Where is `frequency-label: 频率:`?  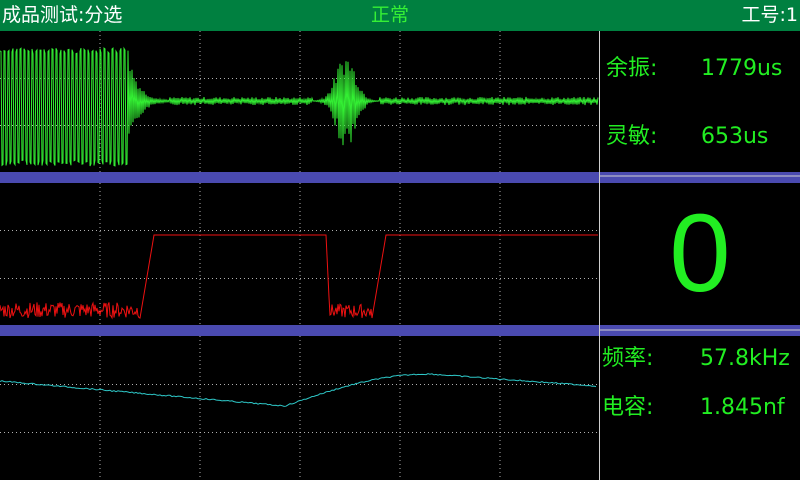
frequency-label: 频率: is located at coordinates (628, 358).